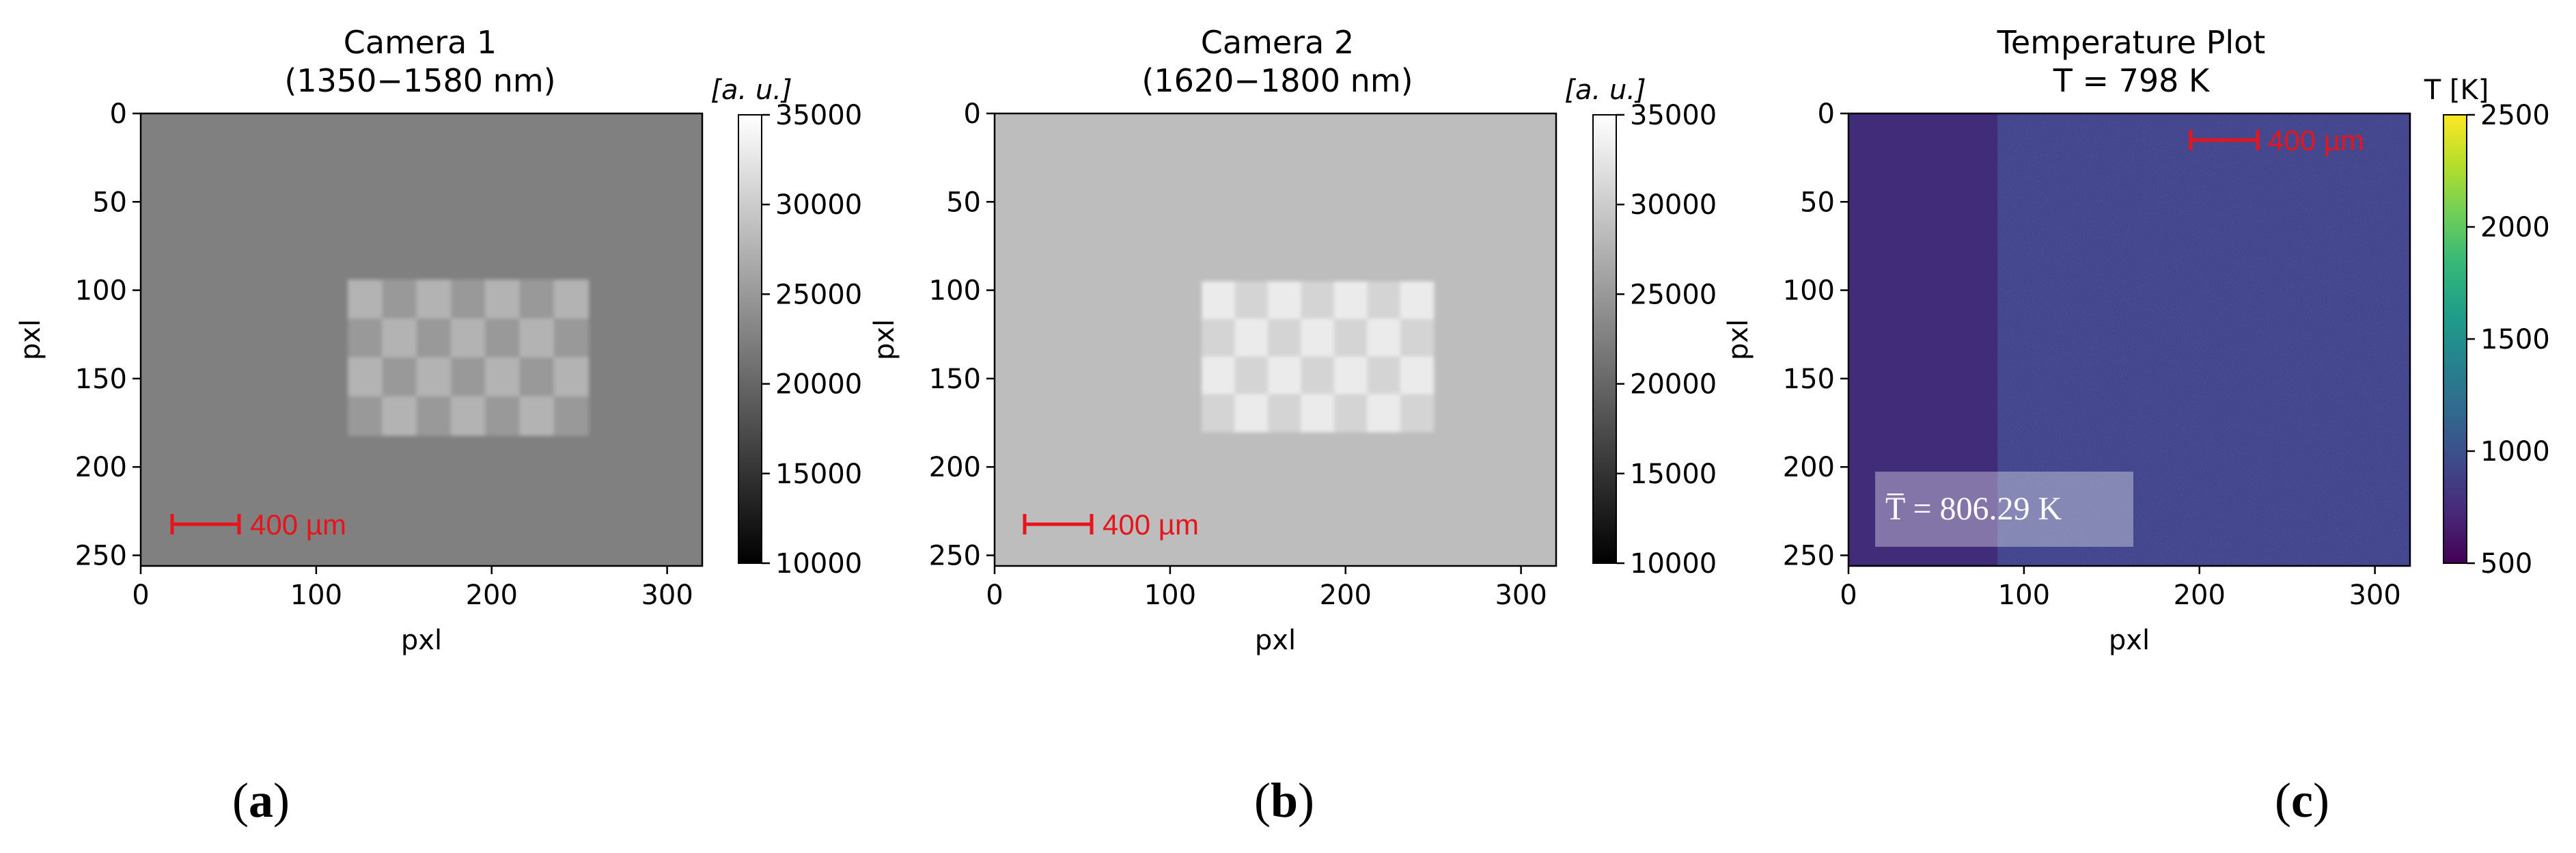 This screenshot has height=853, width=2576. What do you see at coordinates (1275, 640) in the screenshot?
I see `panel-b-xlabel: pxl` at bounding box center [1275, 640].